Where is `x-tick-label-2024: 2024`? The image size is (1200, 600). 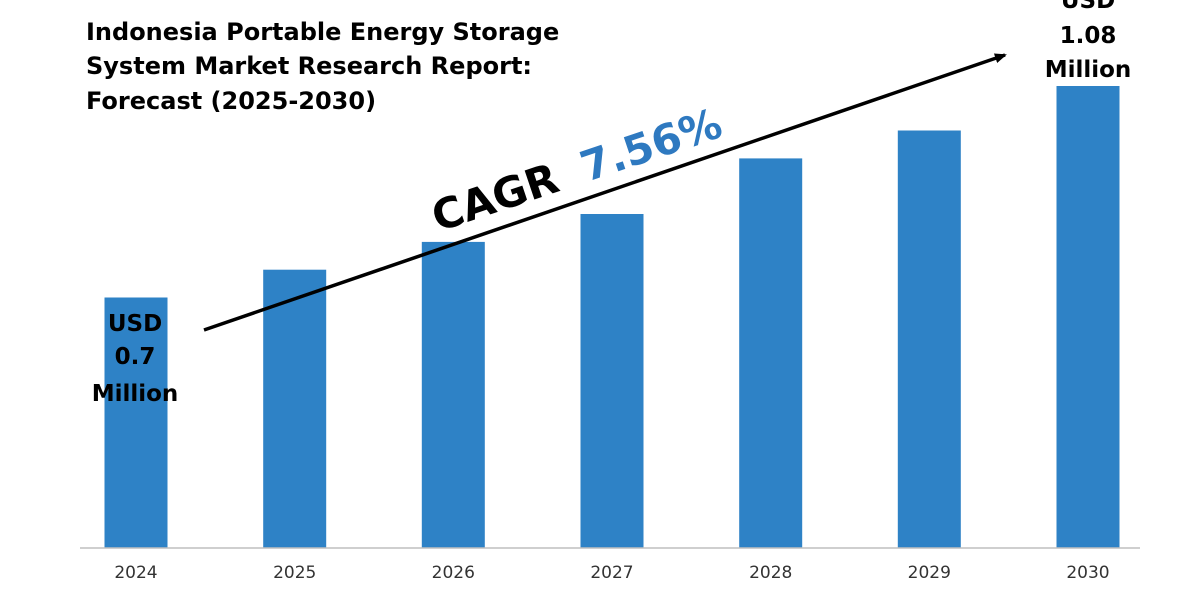 x-tick-label-2024: 2024 is located at coordinates (135, 573).